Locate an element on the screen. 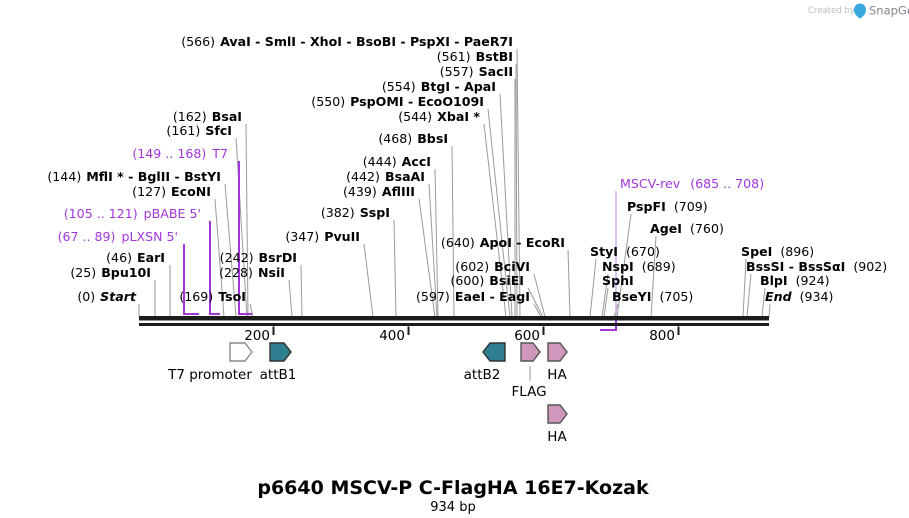 This screenshot has width=909, height=518. enzyme-site-label: (550) PspOMI - EcoO109I is located at coordinates (397, 101).